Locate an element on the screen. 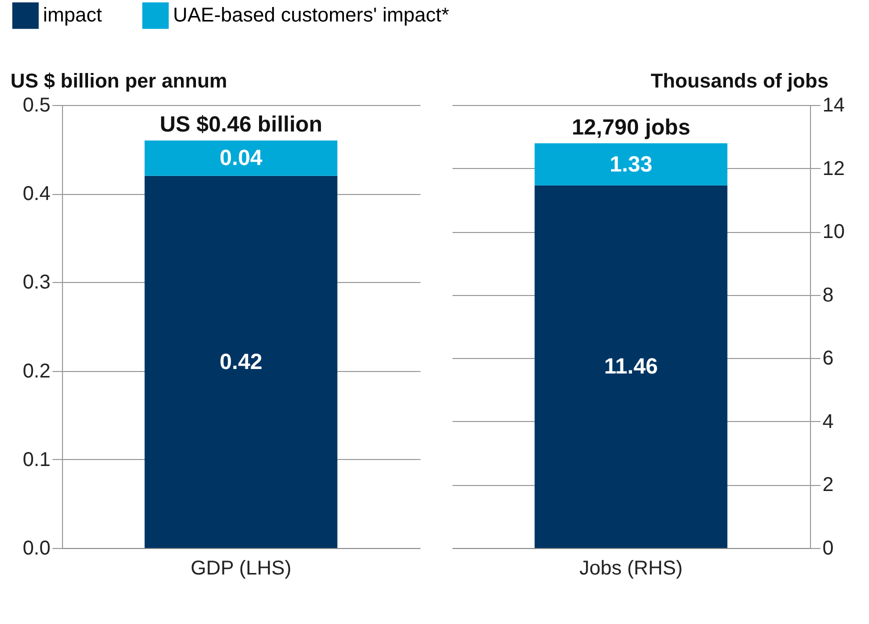 This screenshot has width=869, height=624. y-tick-label: 8 is located at coordinates (828, 295).